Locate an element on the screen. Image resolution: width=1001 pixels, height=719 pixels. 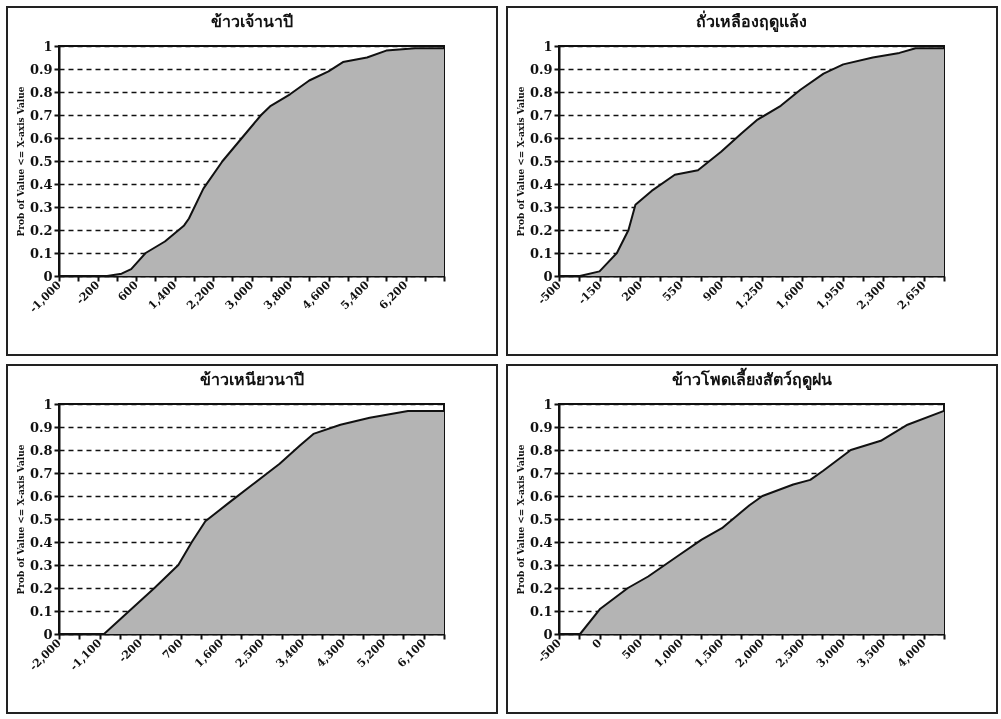
chart-title: ถั่วเหลืองฤดูแล้ง is located at coordinates (751, 21).